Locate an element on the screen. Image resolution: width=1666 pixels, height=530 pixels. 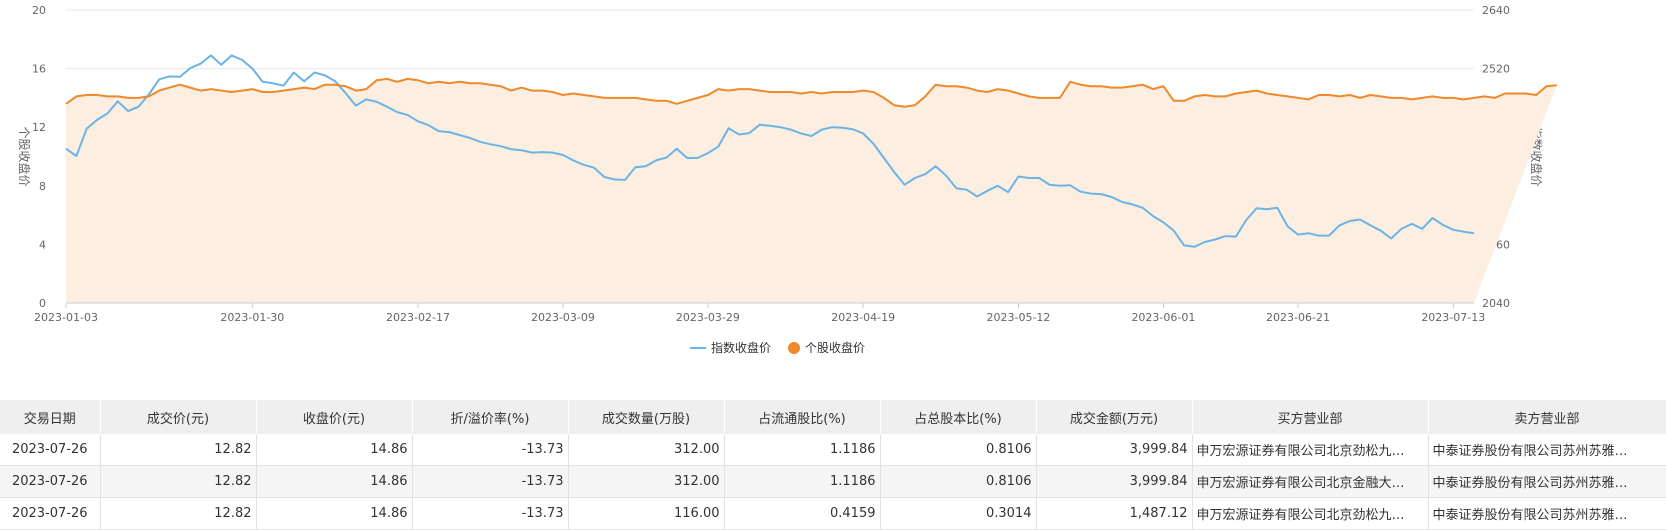
cell-amount: 1,487.12 is located at coordinates (1114, 513).